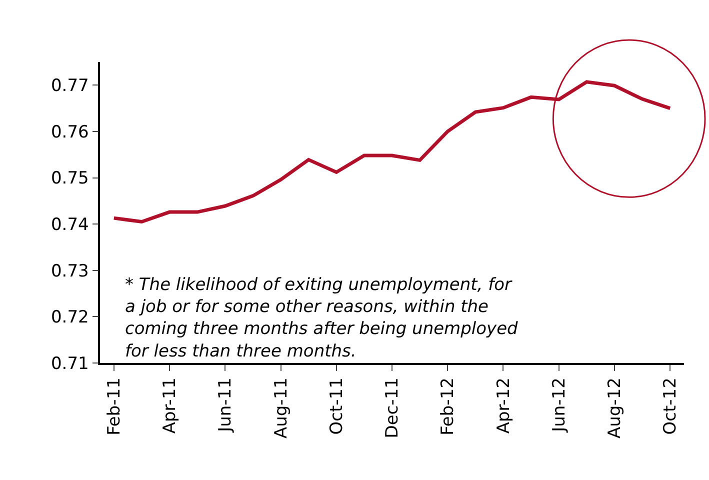 This screenshot has width=709, height=480. What do you see at coordinates (69, 271) in the screenshot?
I see `y-tick-label: 0.73` at bounding box center [69, 271].